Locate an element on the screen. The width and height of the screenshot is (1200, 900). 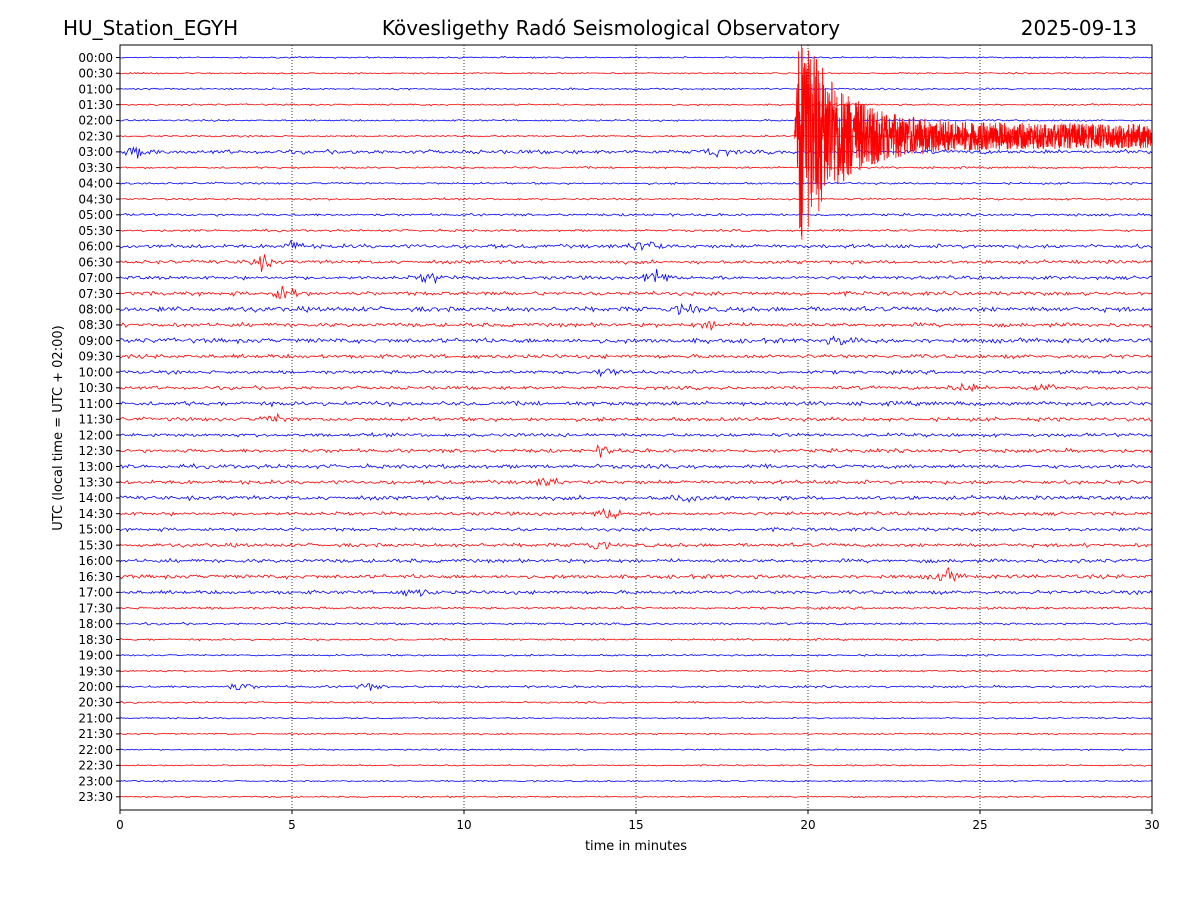
y-tick-label: 05:00 is located at coordinates (95, 215).